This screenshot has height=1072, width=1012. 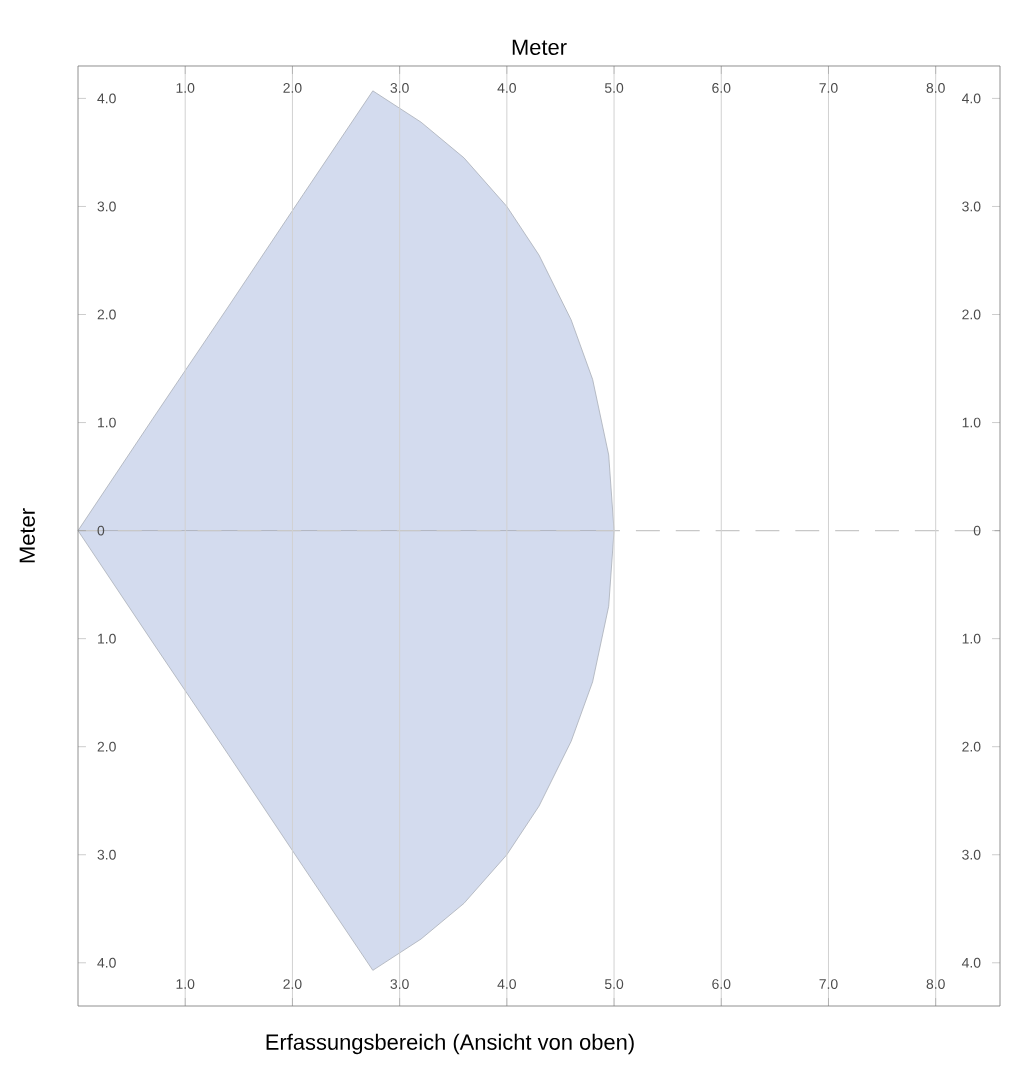 I want to click on text: Erfassungsbereich (Ansicht von oben), so click(x=450, y=1044).